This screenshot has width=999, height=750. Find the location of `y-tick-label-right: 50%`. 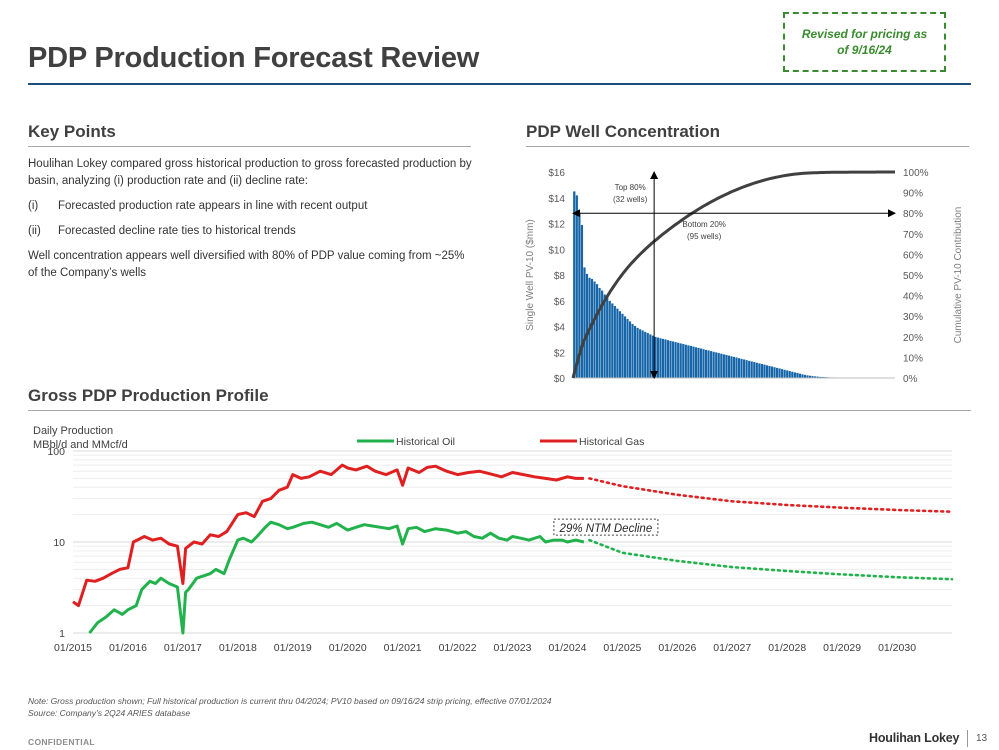

y-tick-label-right: 50% is located at coordinates (913, 276).